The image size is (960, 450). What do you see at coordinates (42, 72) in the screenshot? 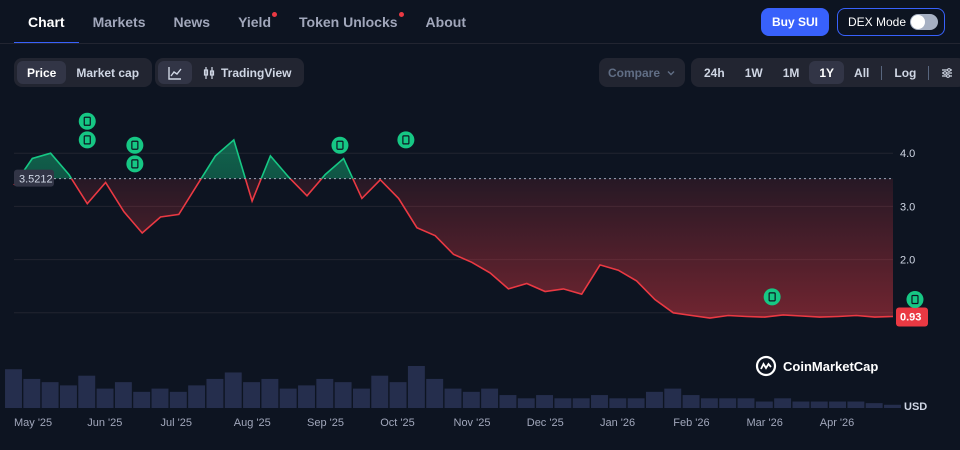
I see `price-button: Price` at bounding box center [42, 72].